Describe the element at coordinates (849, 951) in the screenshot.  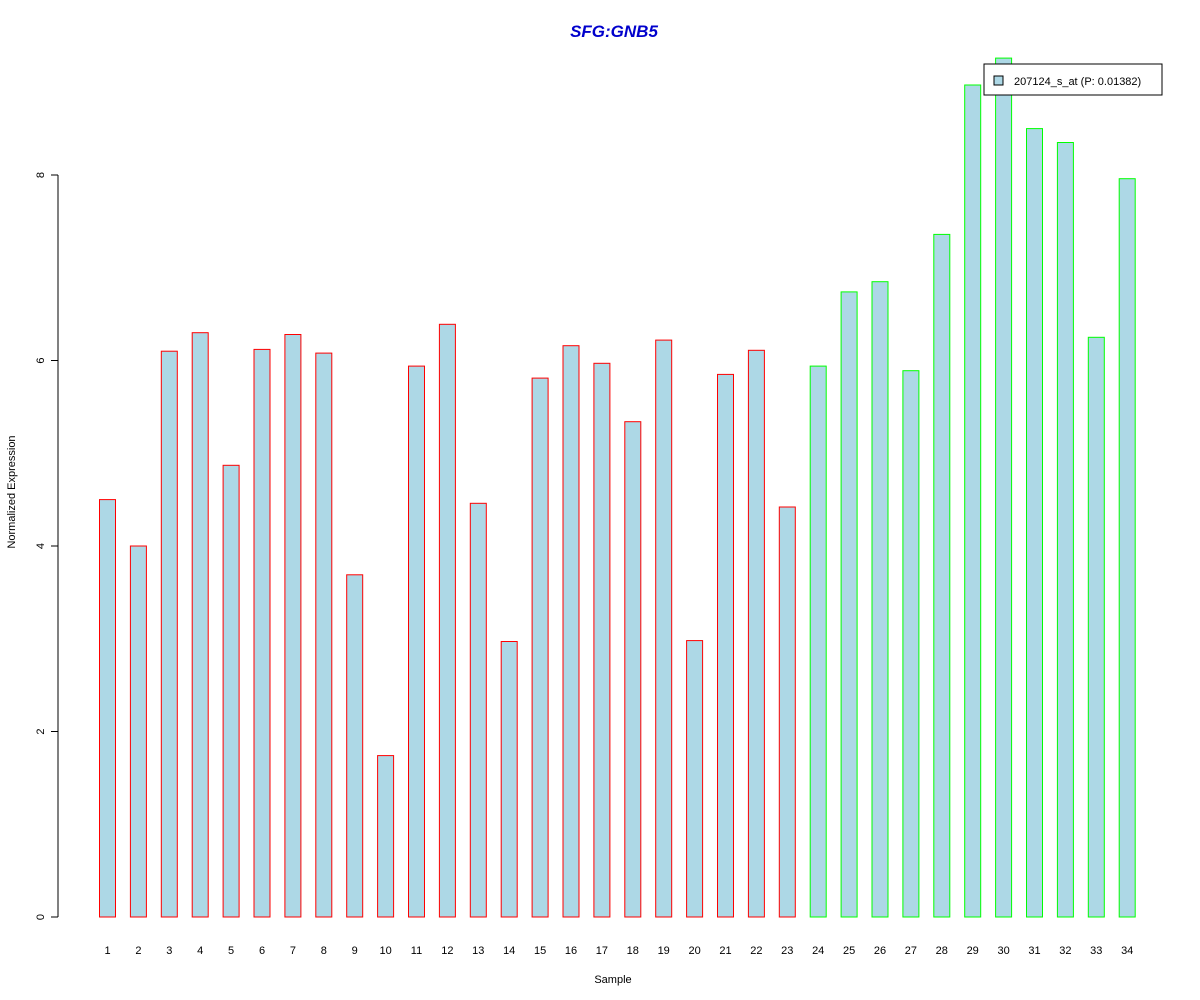
I see `x-tick-label: 25` at that location.